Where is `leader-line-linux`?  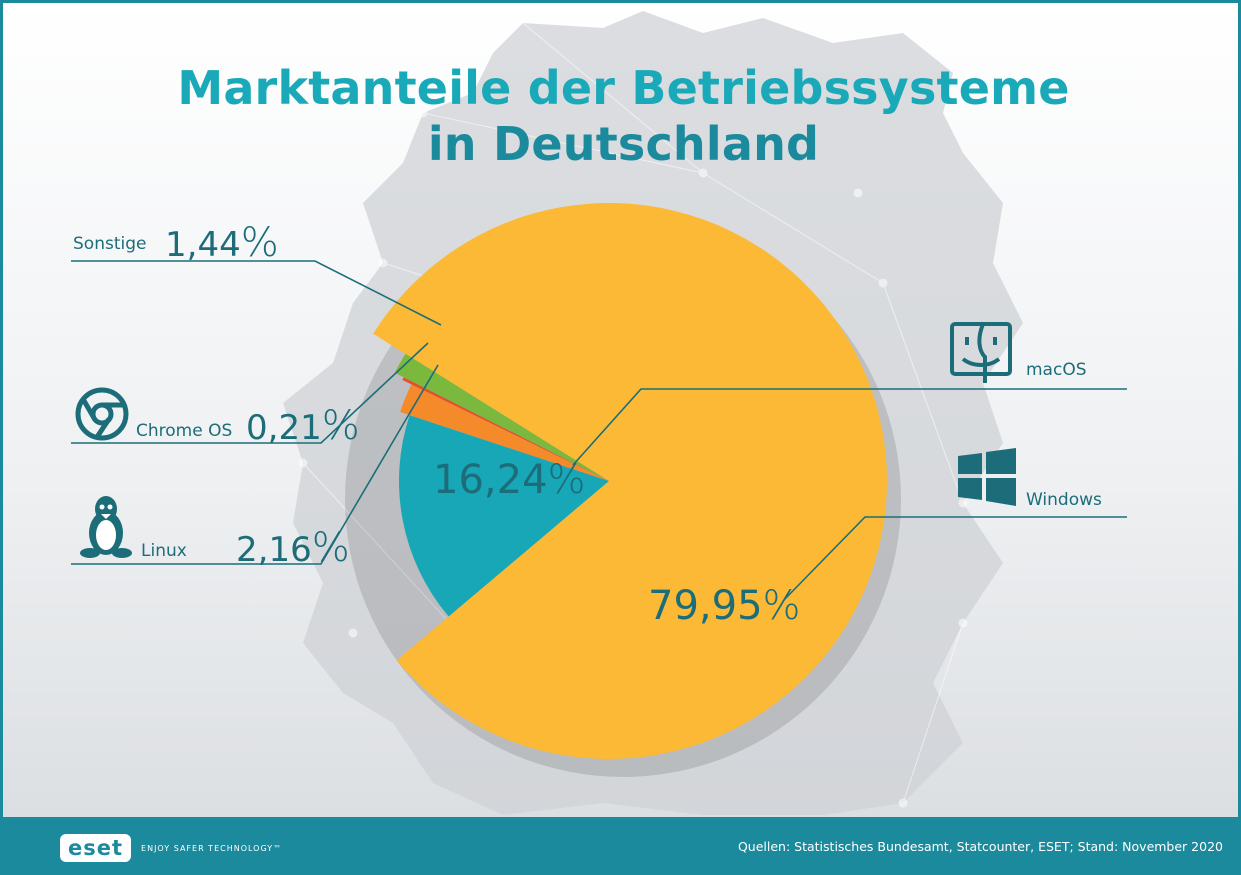
leader-line-linux is located at coordinates (255, 464).